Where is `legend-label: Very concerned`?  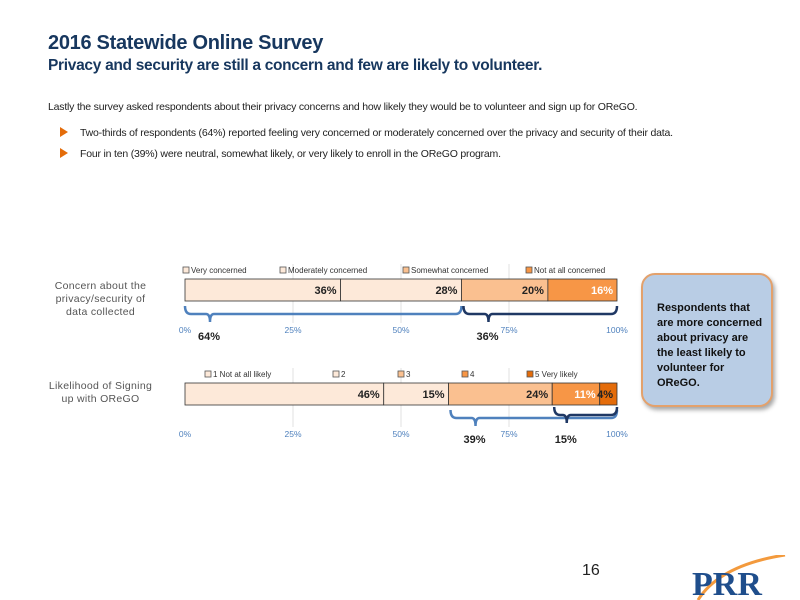 legend-label: Very concerned is located at coordinates (219, 270).